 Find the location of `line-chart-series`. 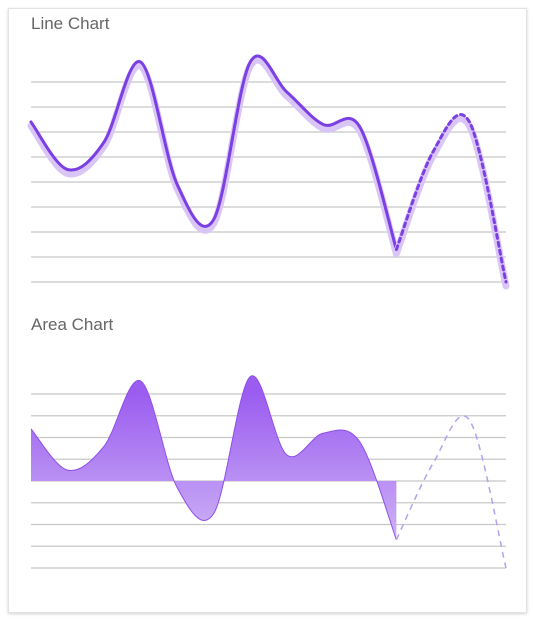

line-chart-series is located at coordinates (451, 198).